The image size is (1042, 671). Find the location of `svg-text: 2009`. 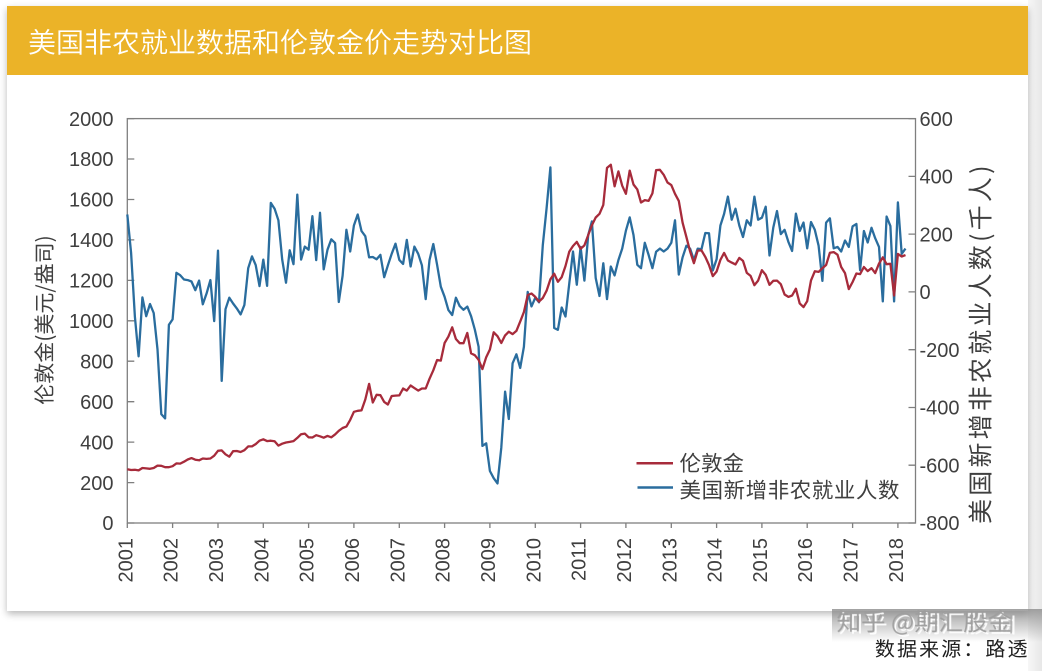

svg-text: 2009 is located at coordinates (489, 560).